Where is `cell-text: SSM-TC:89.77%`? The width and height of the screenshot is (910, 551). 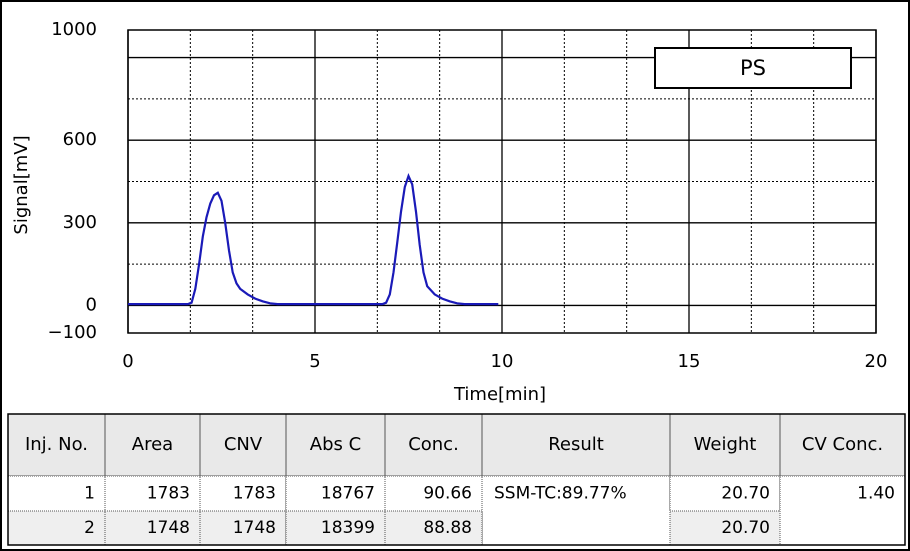 cell-text: SSM-TC:89.77% is located at coordinates (560, 494).